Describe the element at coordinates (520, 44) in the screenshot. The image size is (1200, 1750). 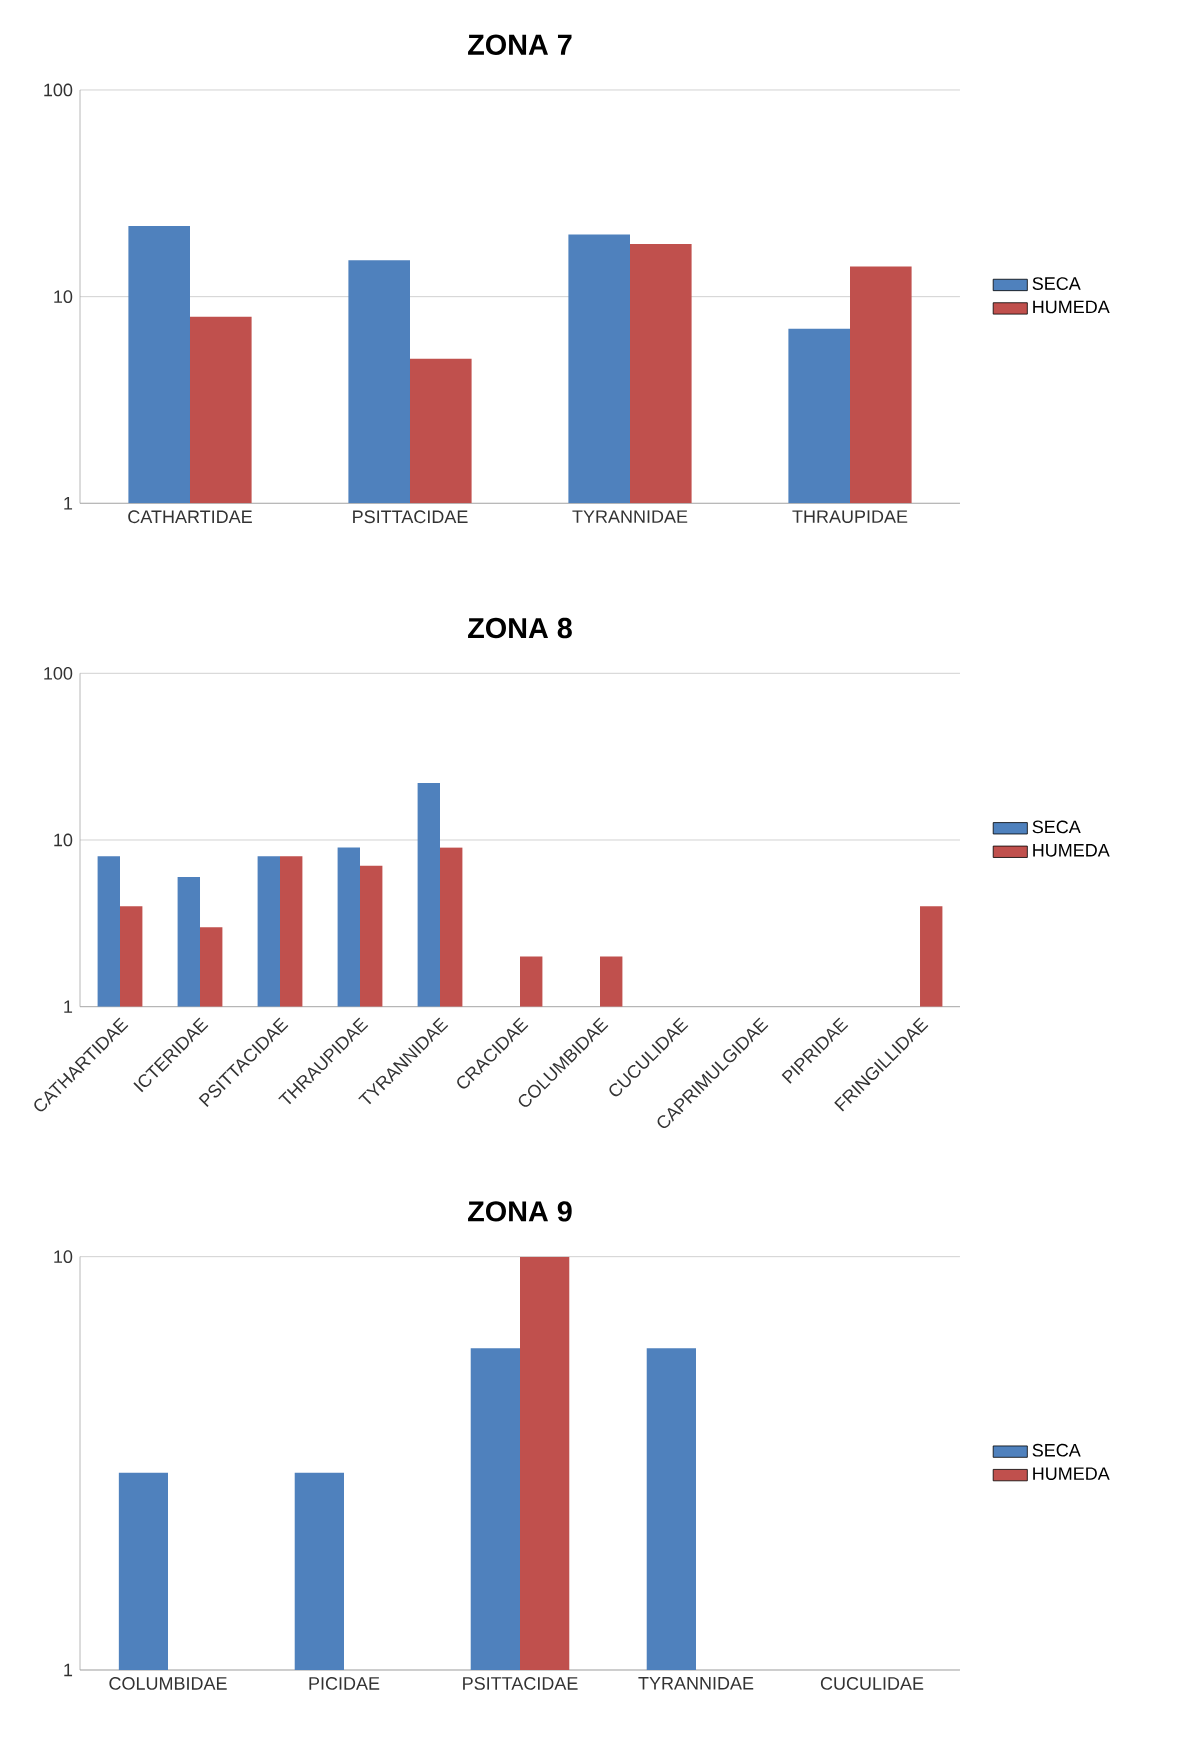
I see `chart-title: ZONA 7` at that location.